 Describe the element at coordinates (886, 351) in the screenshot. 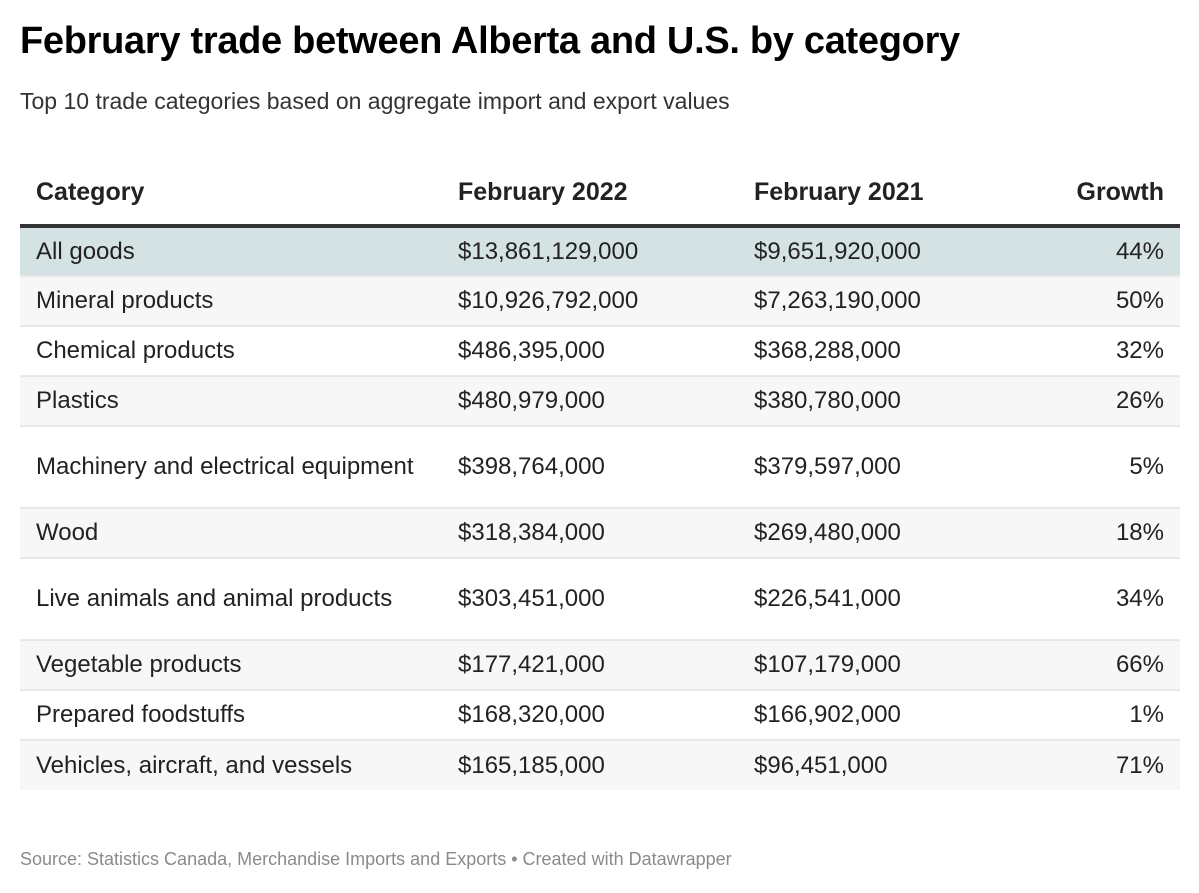

I see `feb-2021-cell: $368,288,000` at that location.